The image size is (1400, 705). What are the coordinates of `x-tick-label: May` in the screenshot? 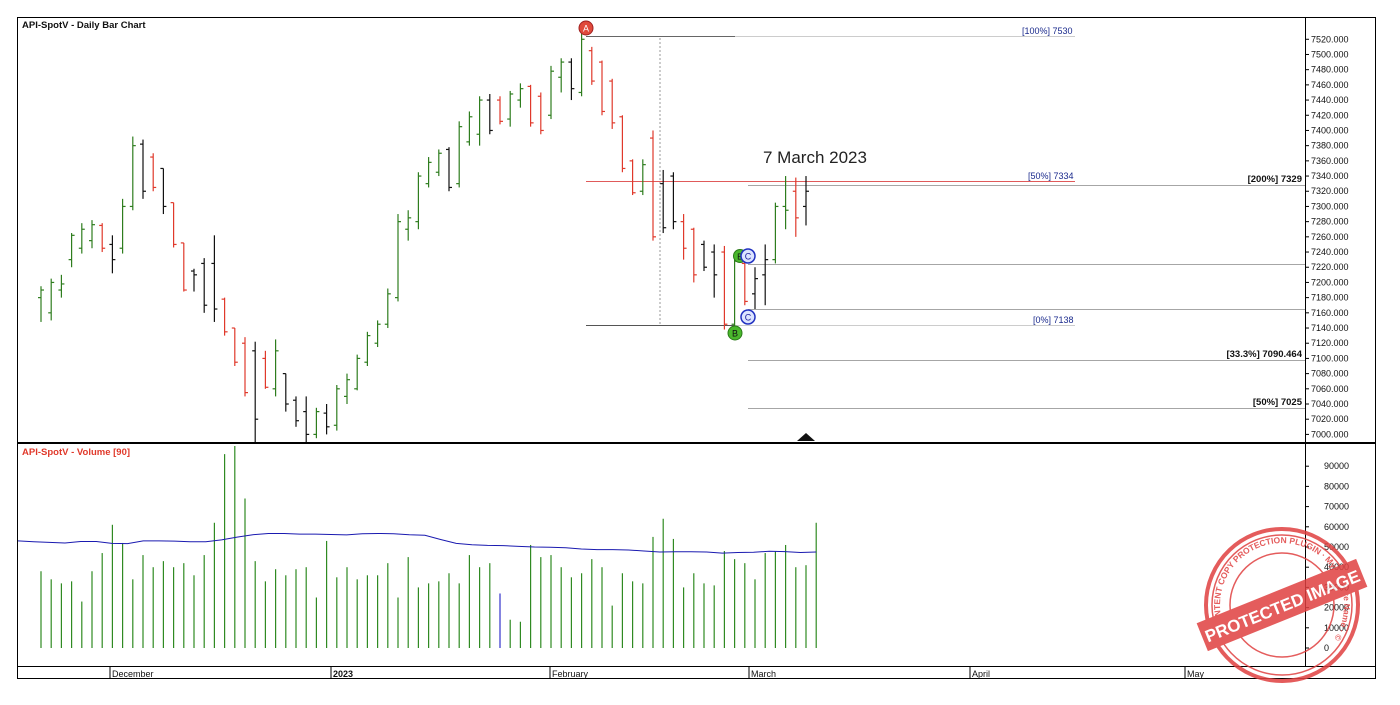 It's located at (1196, 674).